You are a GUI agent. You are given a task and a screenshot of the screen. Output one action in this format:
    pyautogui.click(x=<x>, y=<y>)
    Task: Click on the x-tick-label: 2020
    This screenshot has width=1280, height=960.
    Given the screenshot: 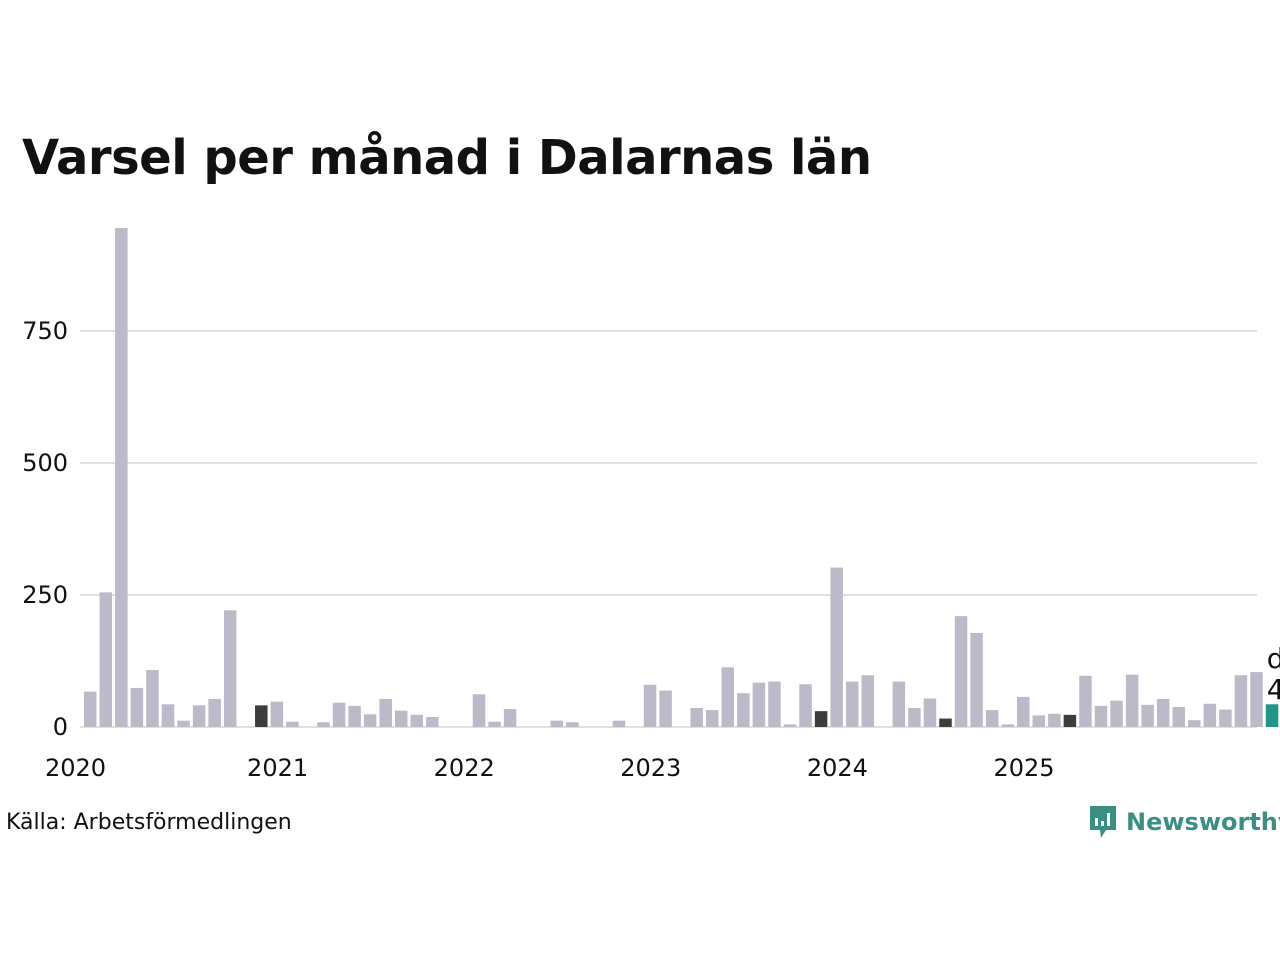 What is the action you would take?
    pyautogui.click(x=75, y=768)
    